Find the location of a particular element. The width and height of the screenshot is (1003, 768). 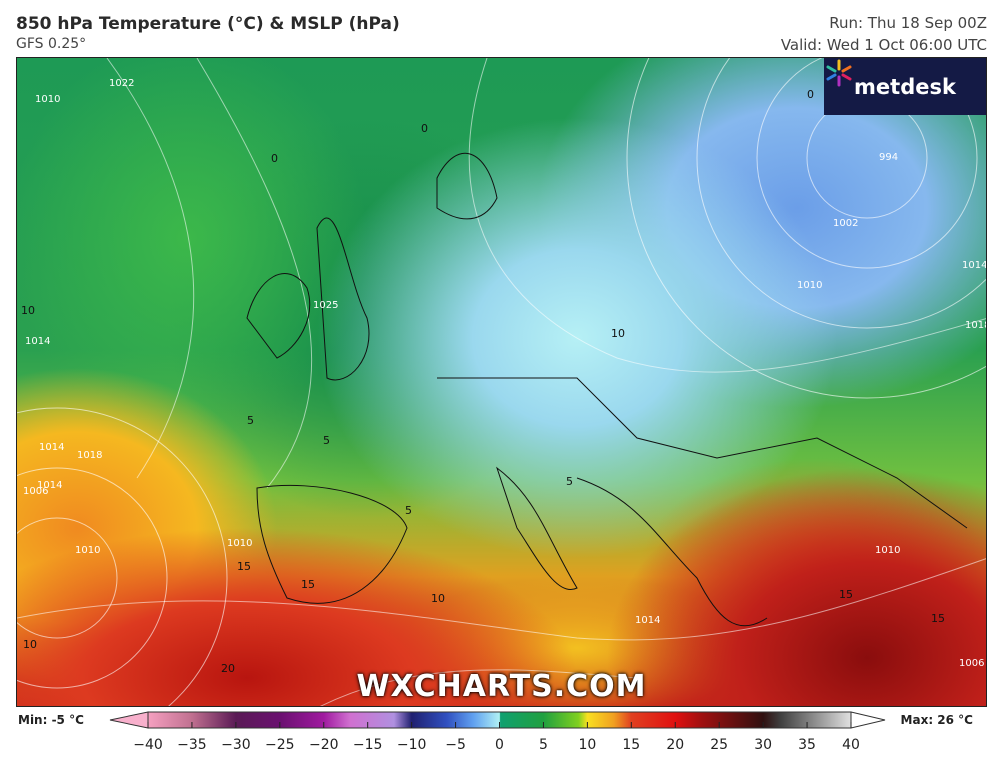

valid-time: Valid: Wed 1 Oct 06:00 UTC is located at coordinates (883, 45).